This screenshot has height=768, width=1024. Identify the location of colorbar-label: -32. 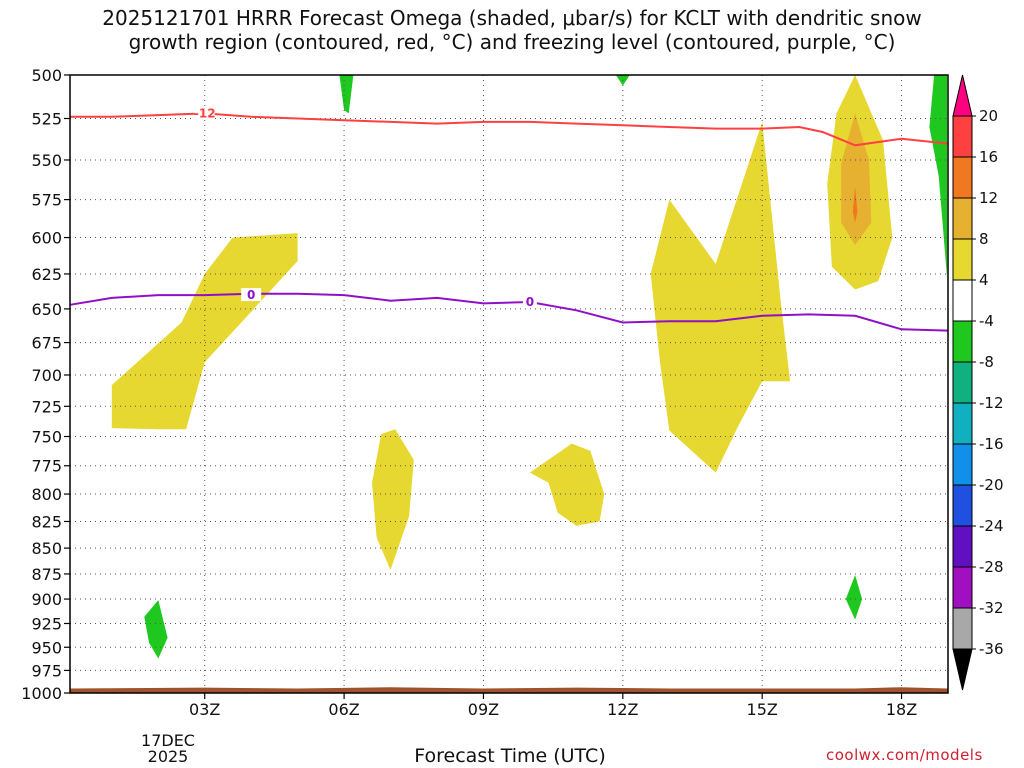
(991, 608).